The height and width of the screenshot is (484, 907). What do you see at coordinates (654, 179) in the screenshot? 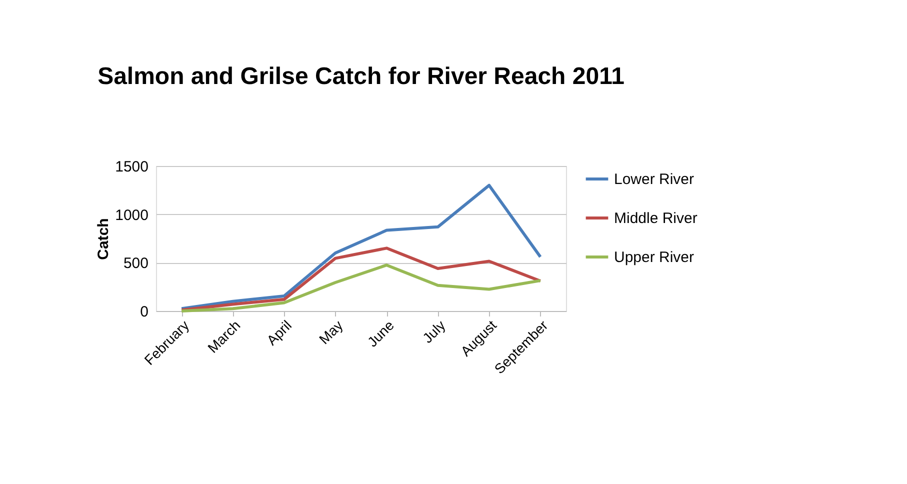
I see `legend-label: Lower River` at bounding box center [654, 179].